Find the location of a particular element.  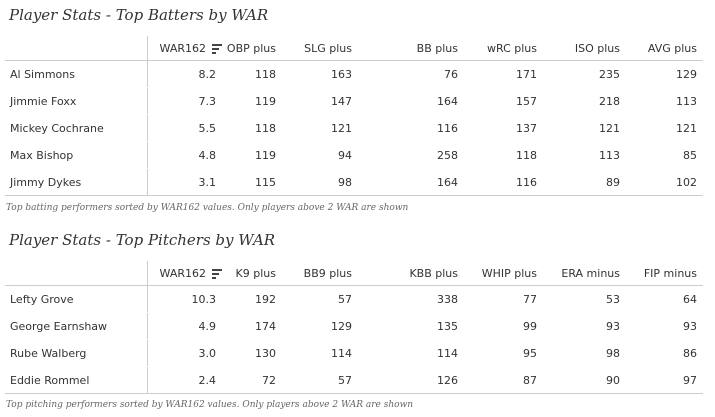

stat-cell: 72 is located at coordinates (254, 380).